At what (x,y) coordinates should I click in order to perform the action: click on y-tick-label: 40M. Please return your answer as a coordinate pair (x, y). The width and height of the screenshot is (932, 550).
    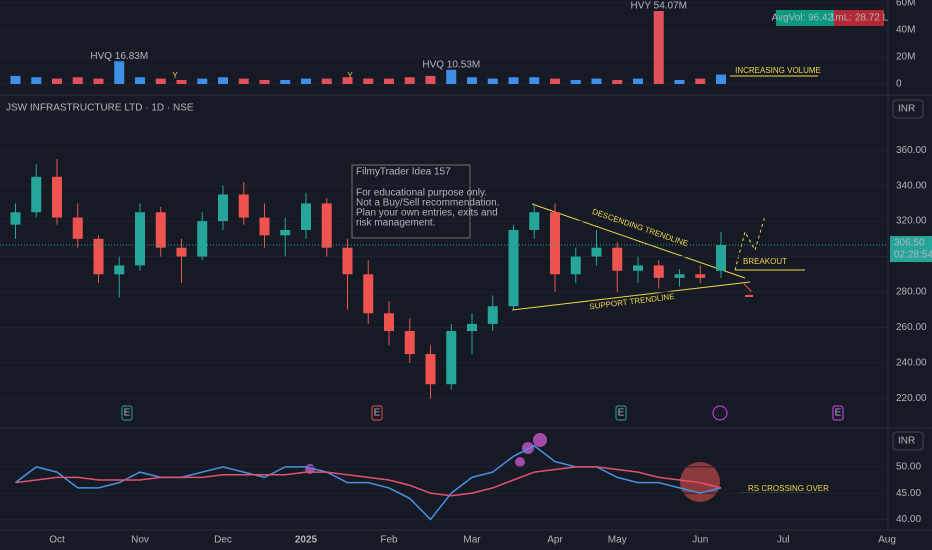
    Looking at the image, I should click on (905, 30).